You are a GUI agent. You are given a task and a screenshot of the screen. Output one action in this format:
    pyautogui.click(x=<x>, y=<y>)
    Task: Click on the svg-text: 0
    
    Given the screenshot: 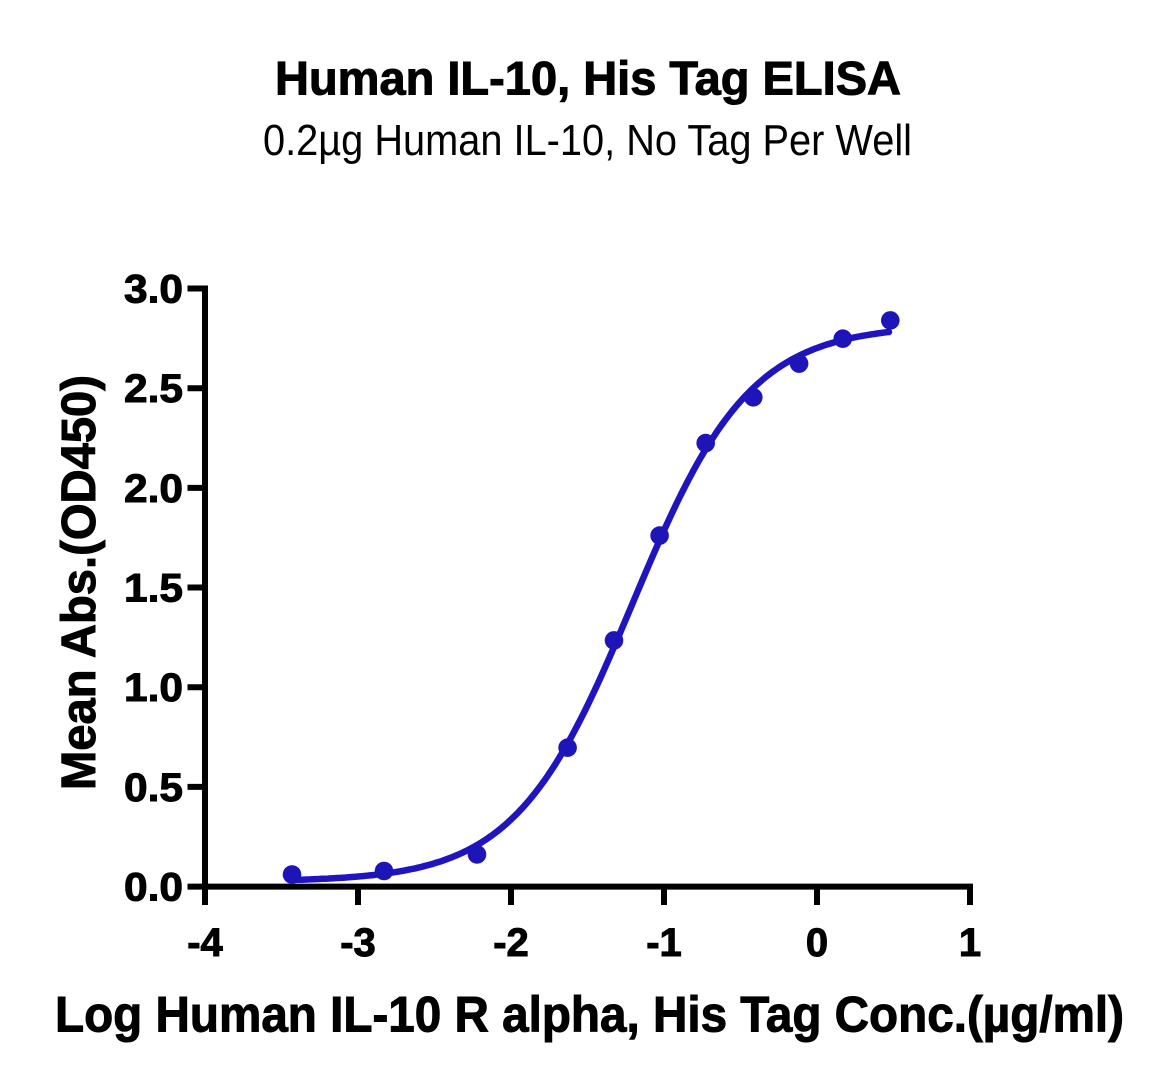 What is the action you would take?
    pyautogui.click(x=817, y=943)
    